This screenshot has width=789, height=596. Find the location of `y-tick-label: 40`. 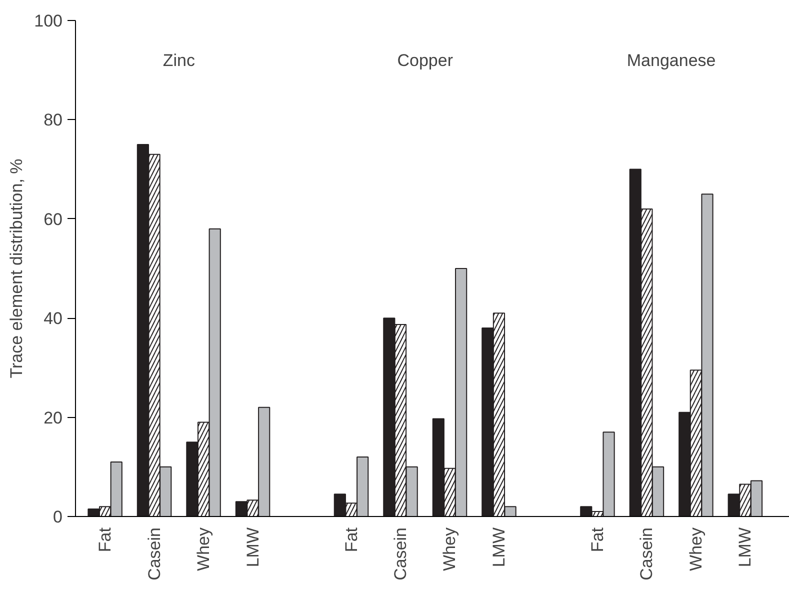

y-tick-label: 40 is located at coordinates (53, 318).